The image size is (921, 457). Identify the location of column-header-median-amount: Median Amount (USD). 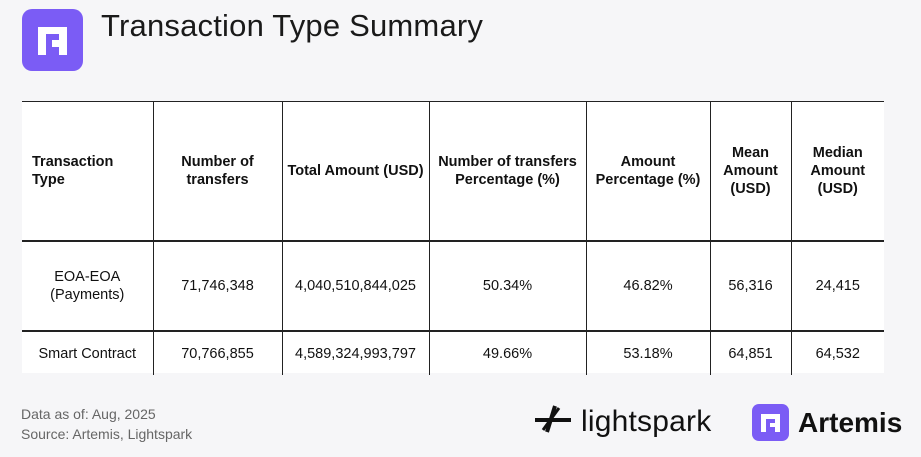
(837, 172).